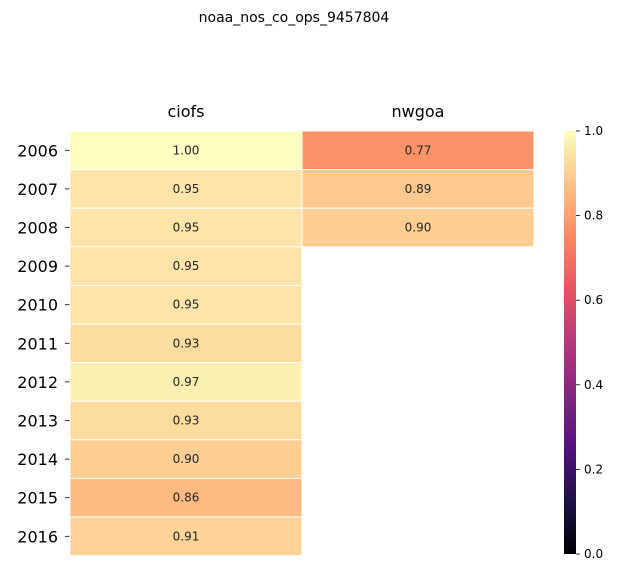  Describe the element at coordinates (593, 131) in the screenshot. I see `colorbar-tick-label: 1.0` at that location.